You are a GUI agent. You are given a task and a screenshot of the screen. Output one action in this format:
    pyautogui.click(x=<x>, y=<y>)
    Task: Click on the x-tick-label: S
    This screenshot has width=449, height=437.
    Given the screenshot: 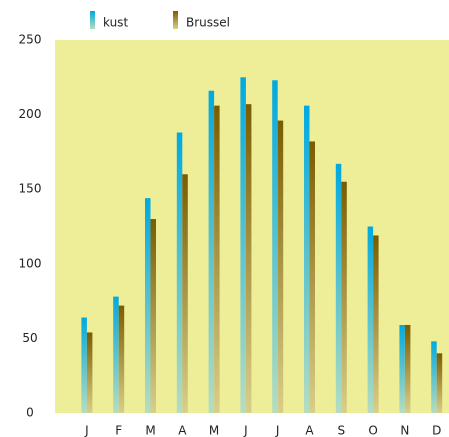 What is the action you would take?
    pyautogui.click(x=341, y=430)
    